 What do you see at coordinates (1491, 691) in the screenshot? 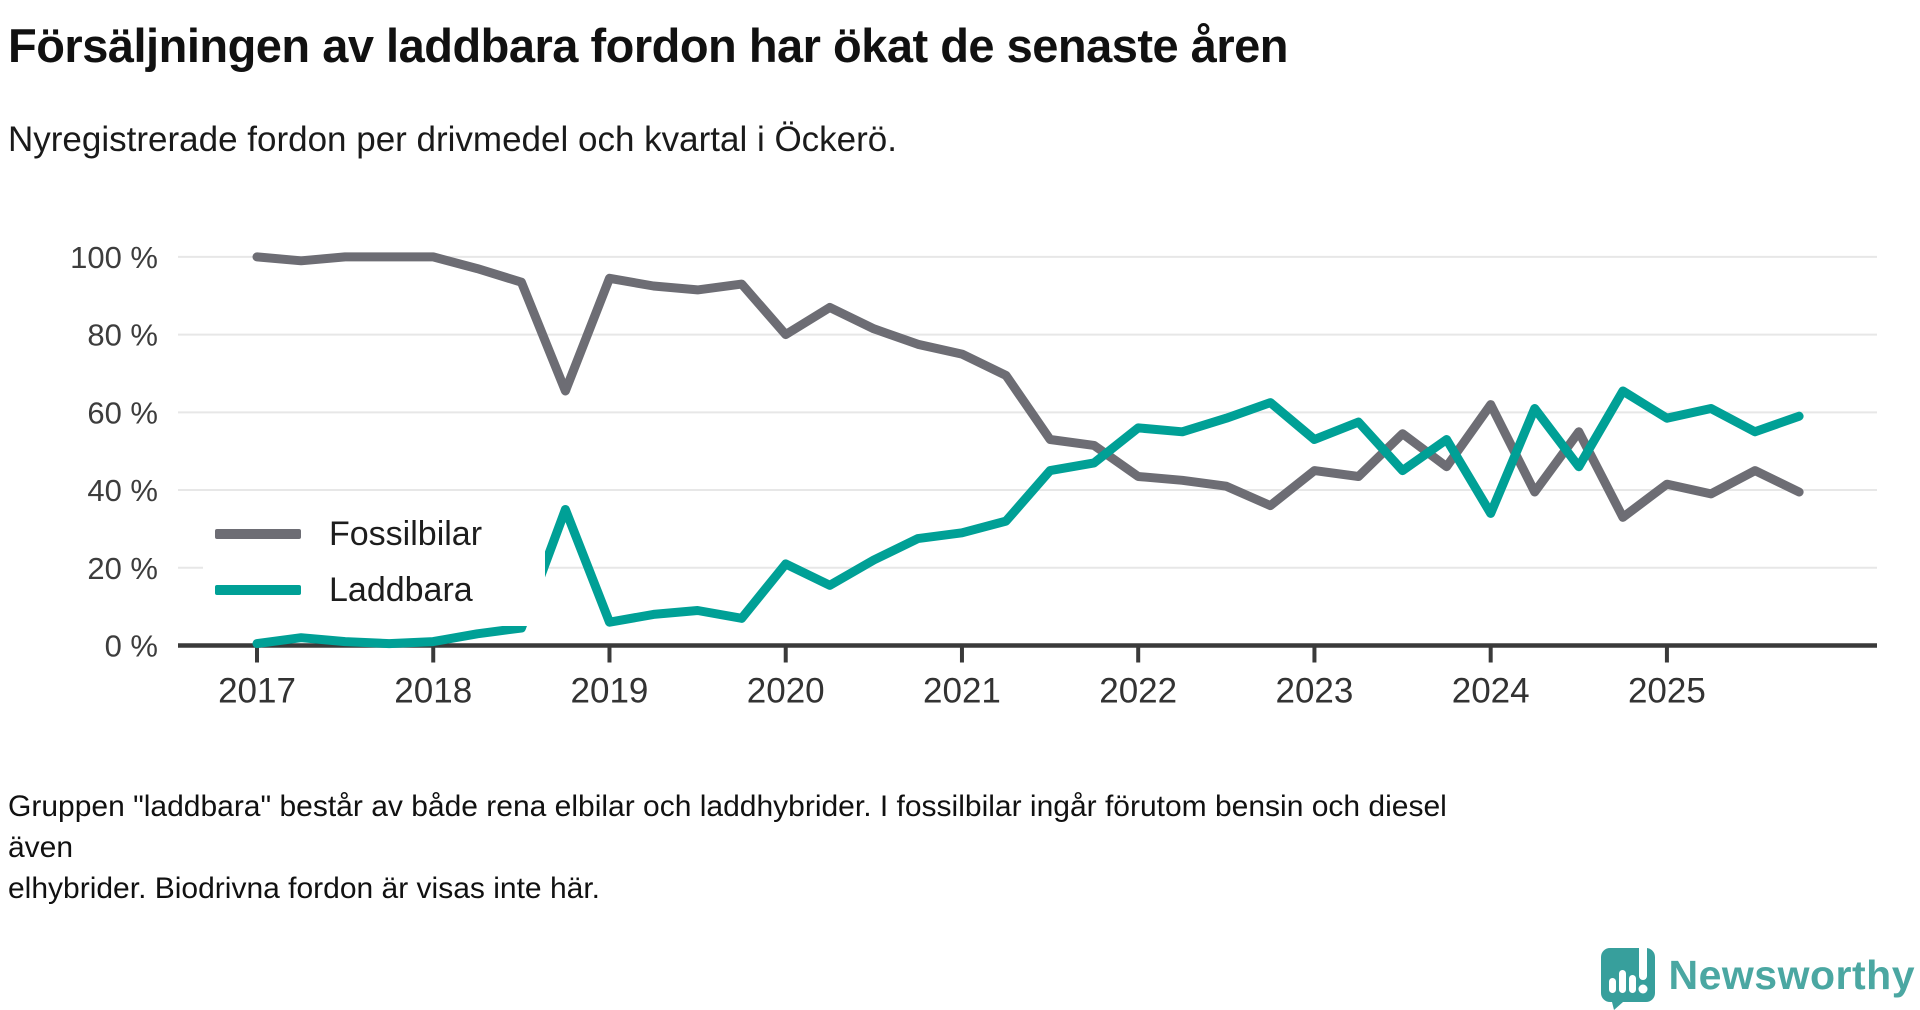
I see `x-axis-year-label: 2024` at bounding box center [1491, 691].